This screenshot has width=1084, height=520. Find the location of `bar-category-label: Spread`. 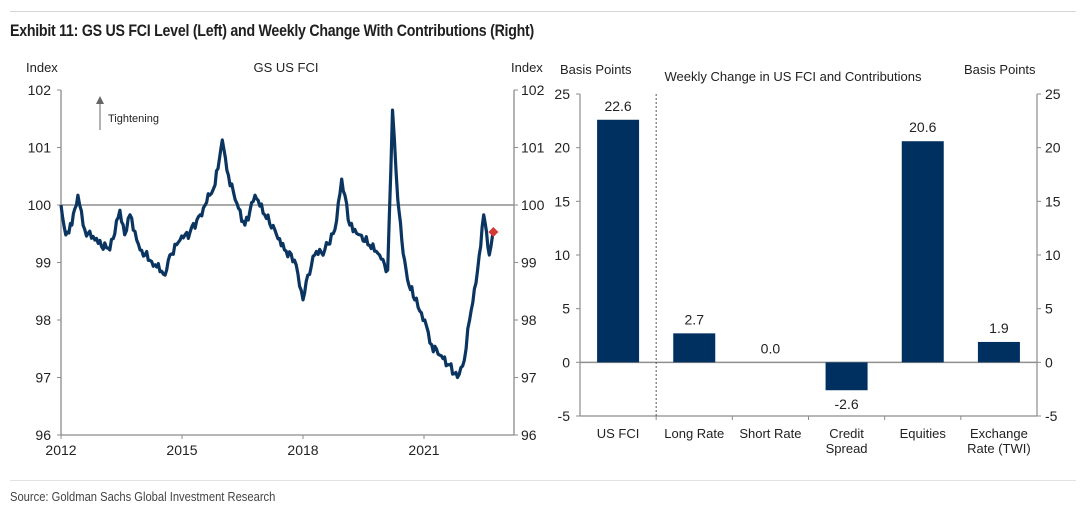

bar-category-label: Spread is located at coordinates (847, 448).